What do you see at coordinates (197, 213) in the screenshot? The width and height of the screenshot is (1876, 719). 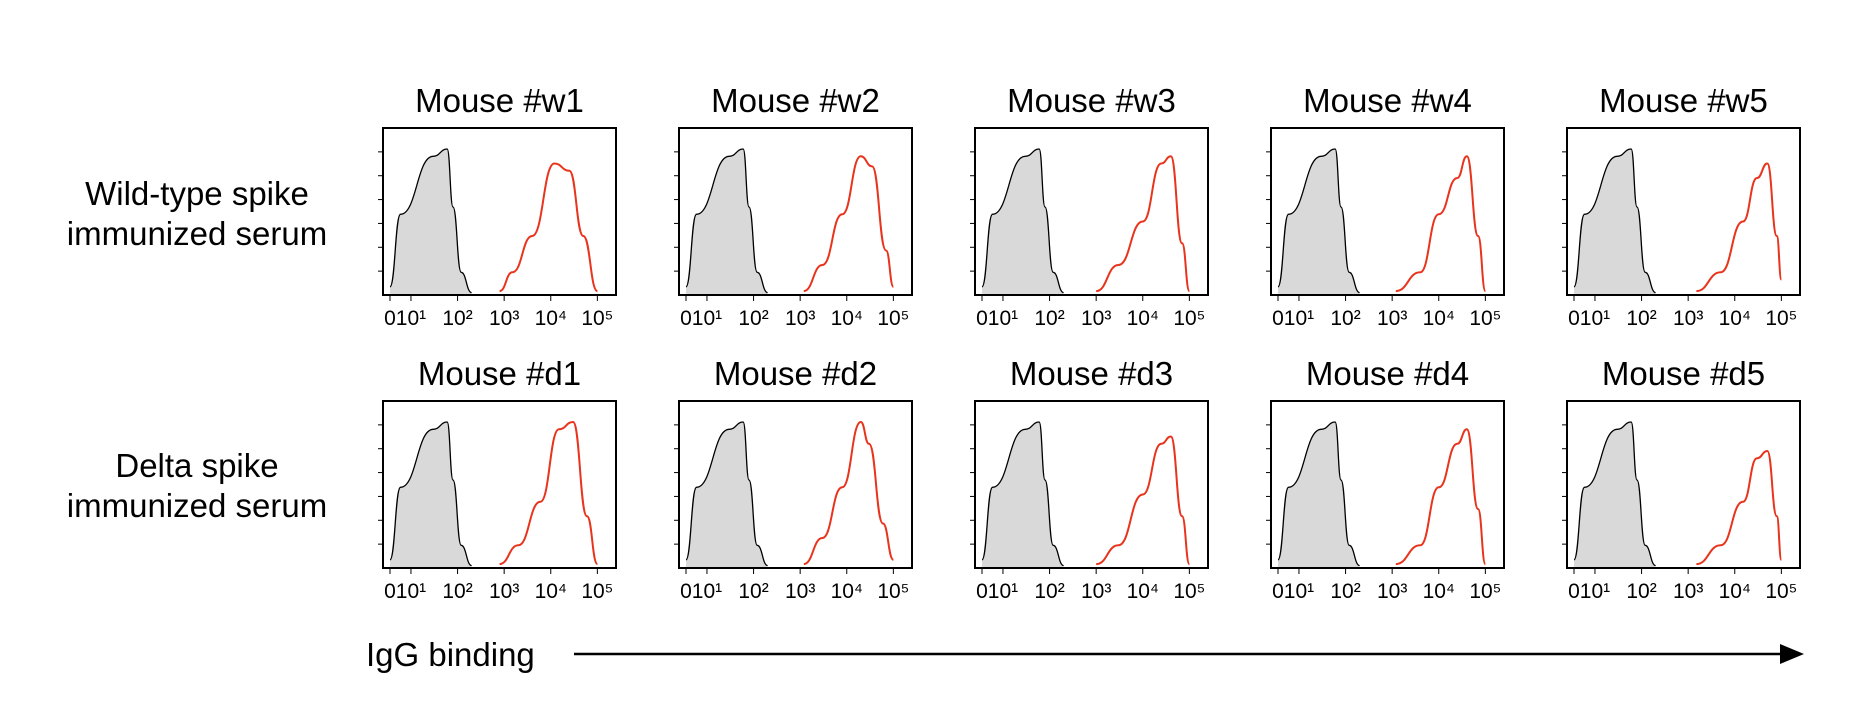 I see `row-label-0: Wild-type spike immunized serum` at bounding box center [197, 213].